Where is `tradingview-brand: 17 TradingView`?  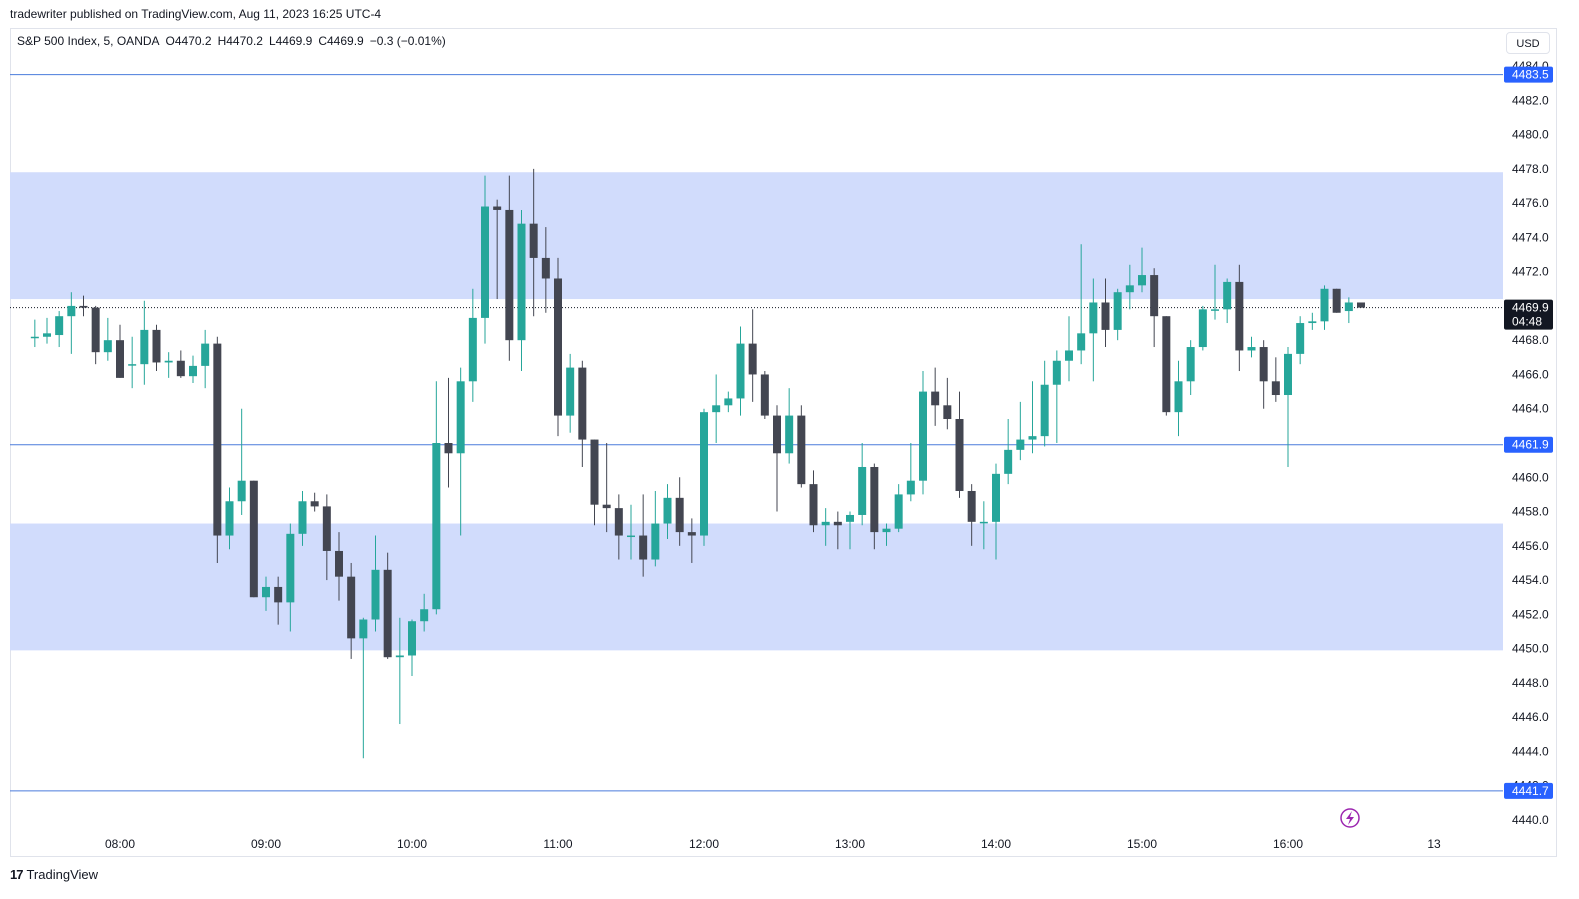
tradingview-brand: 17 TradingView is located at coordinates (54, 874).